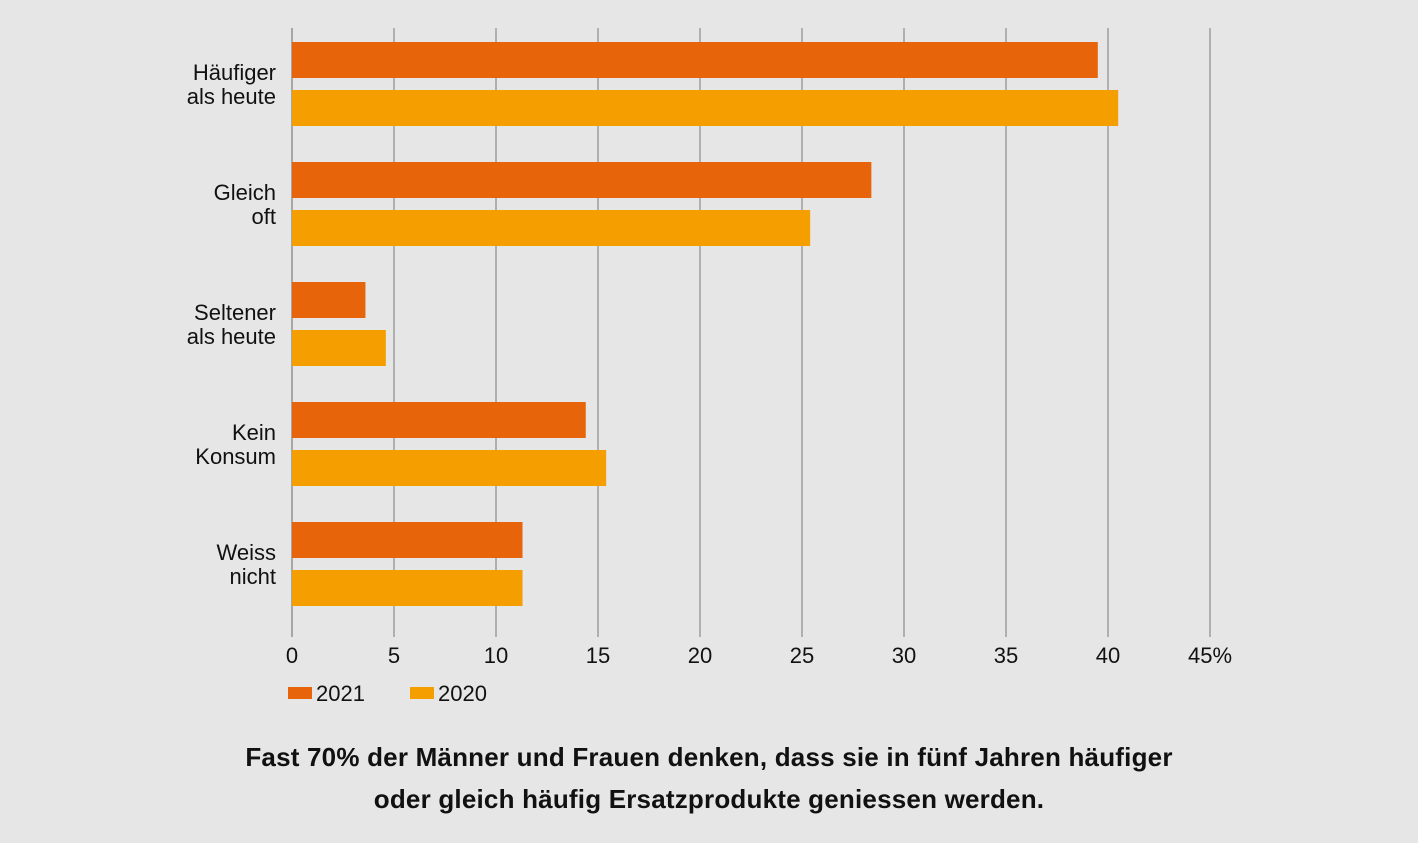  Describe the element at coordinates (1210, 655) in the screenshot. I see `x-tick-label: 45%` at that location.